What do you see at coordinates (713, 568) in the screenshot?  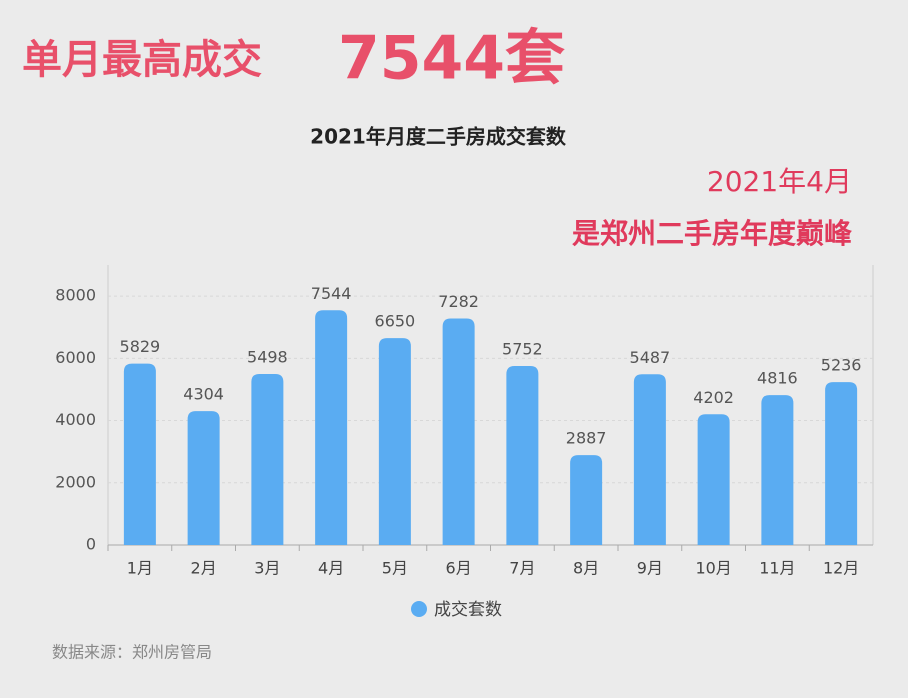 I see `x-tick-label: 10月` at bounding box center [713, 568].